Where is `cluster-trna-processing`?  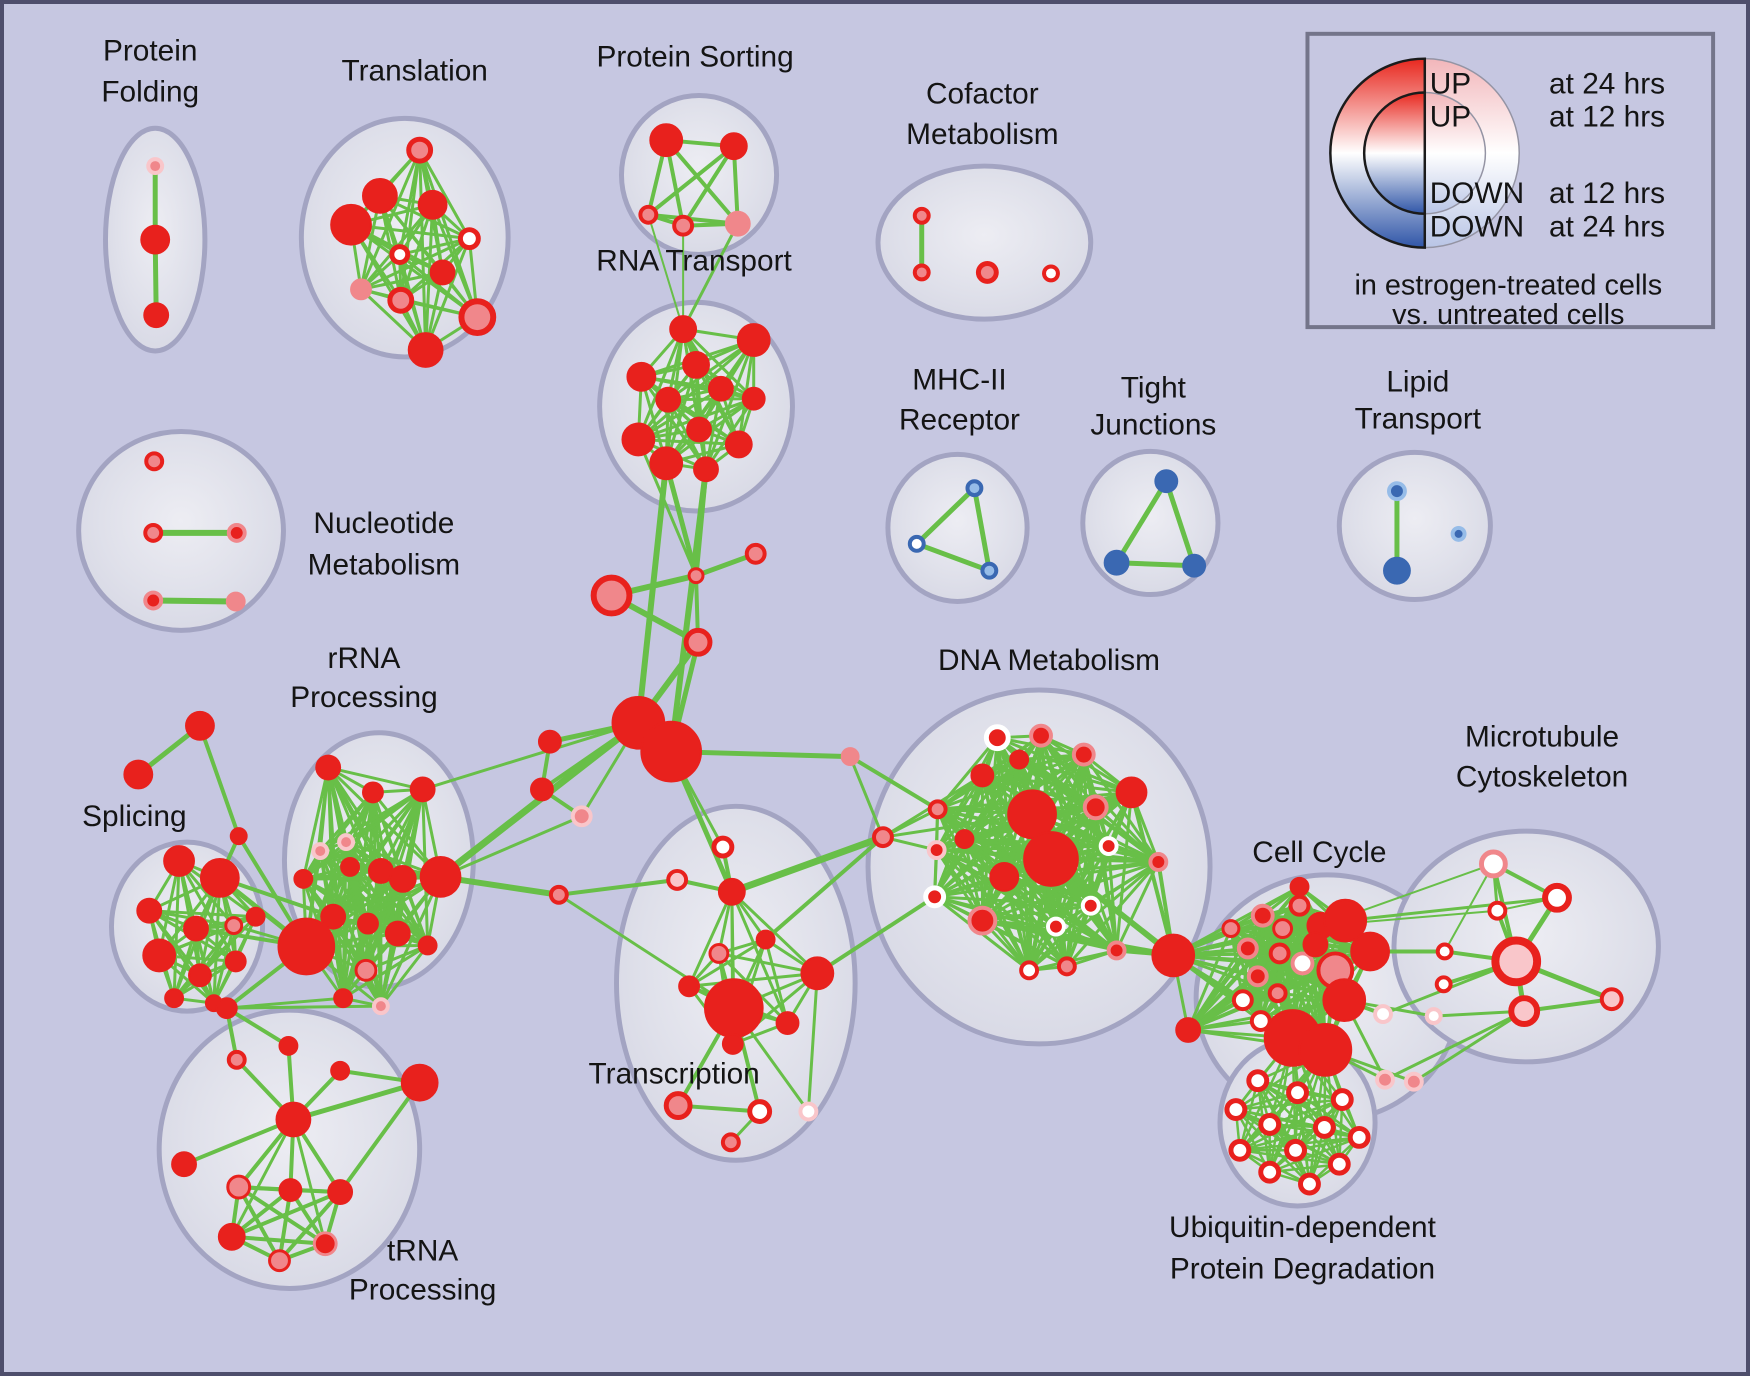
cluster-trna-processing is located at coordinates (289, 1149).